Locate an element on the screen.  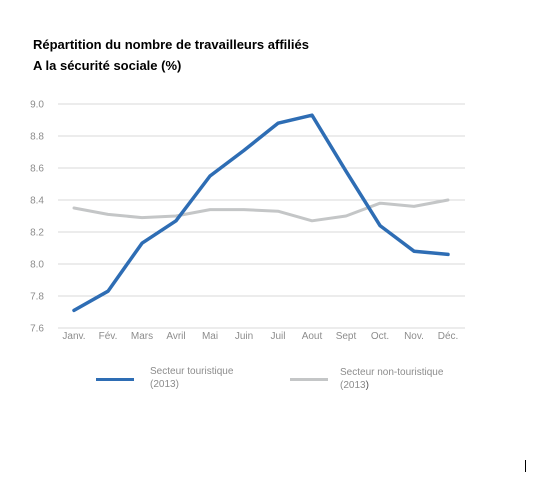
y-tick-label: 8.4 is located at coordinates (37, 201).